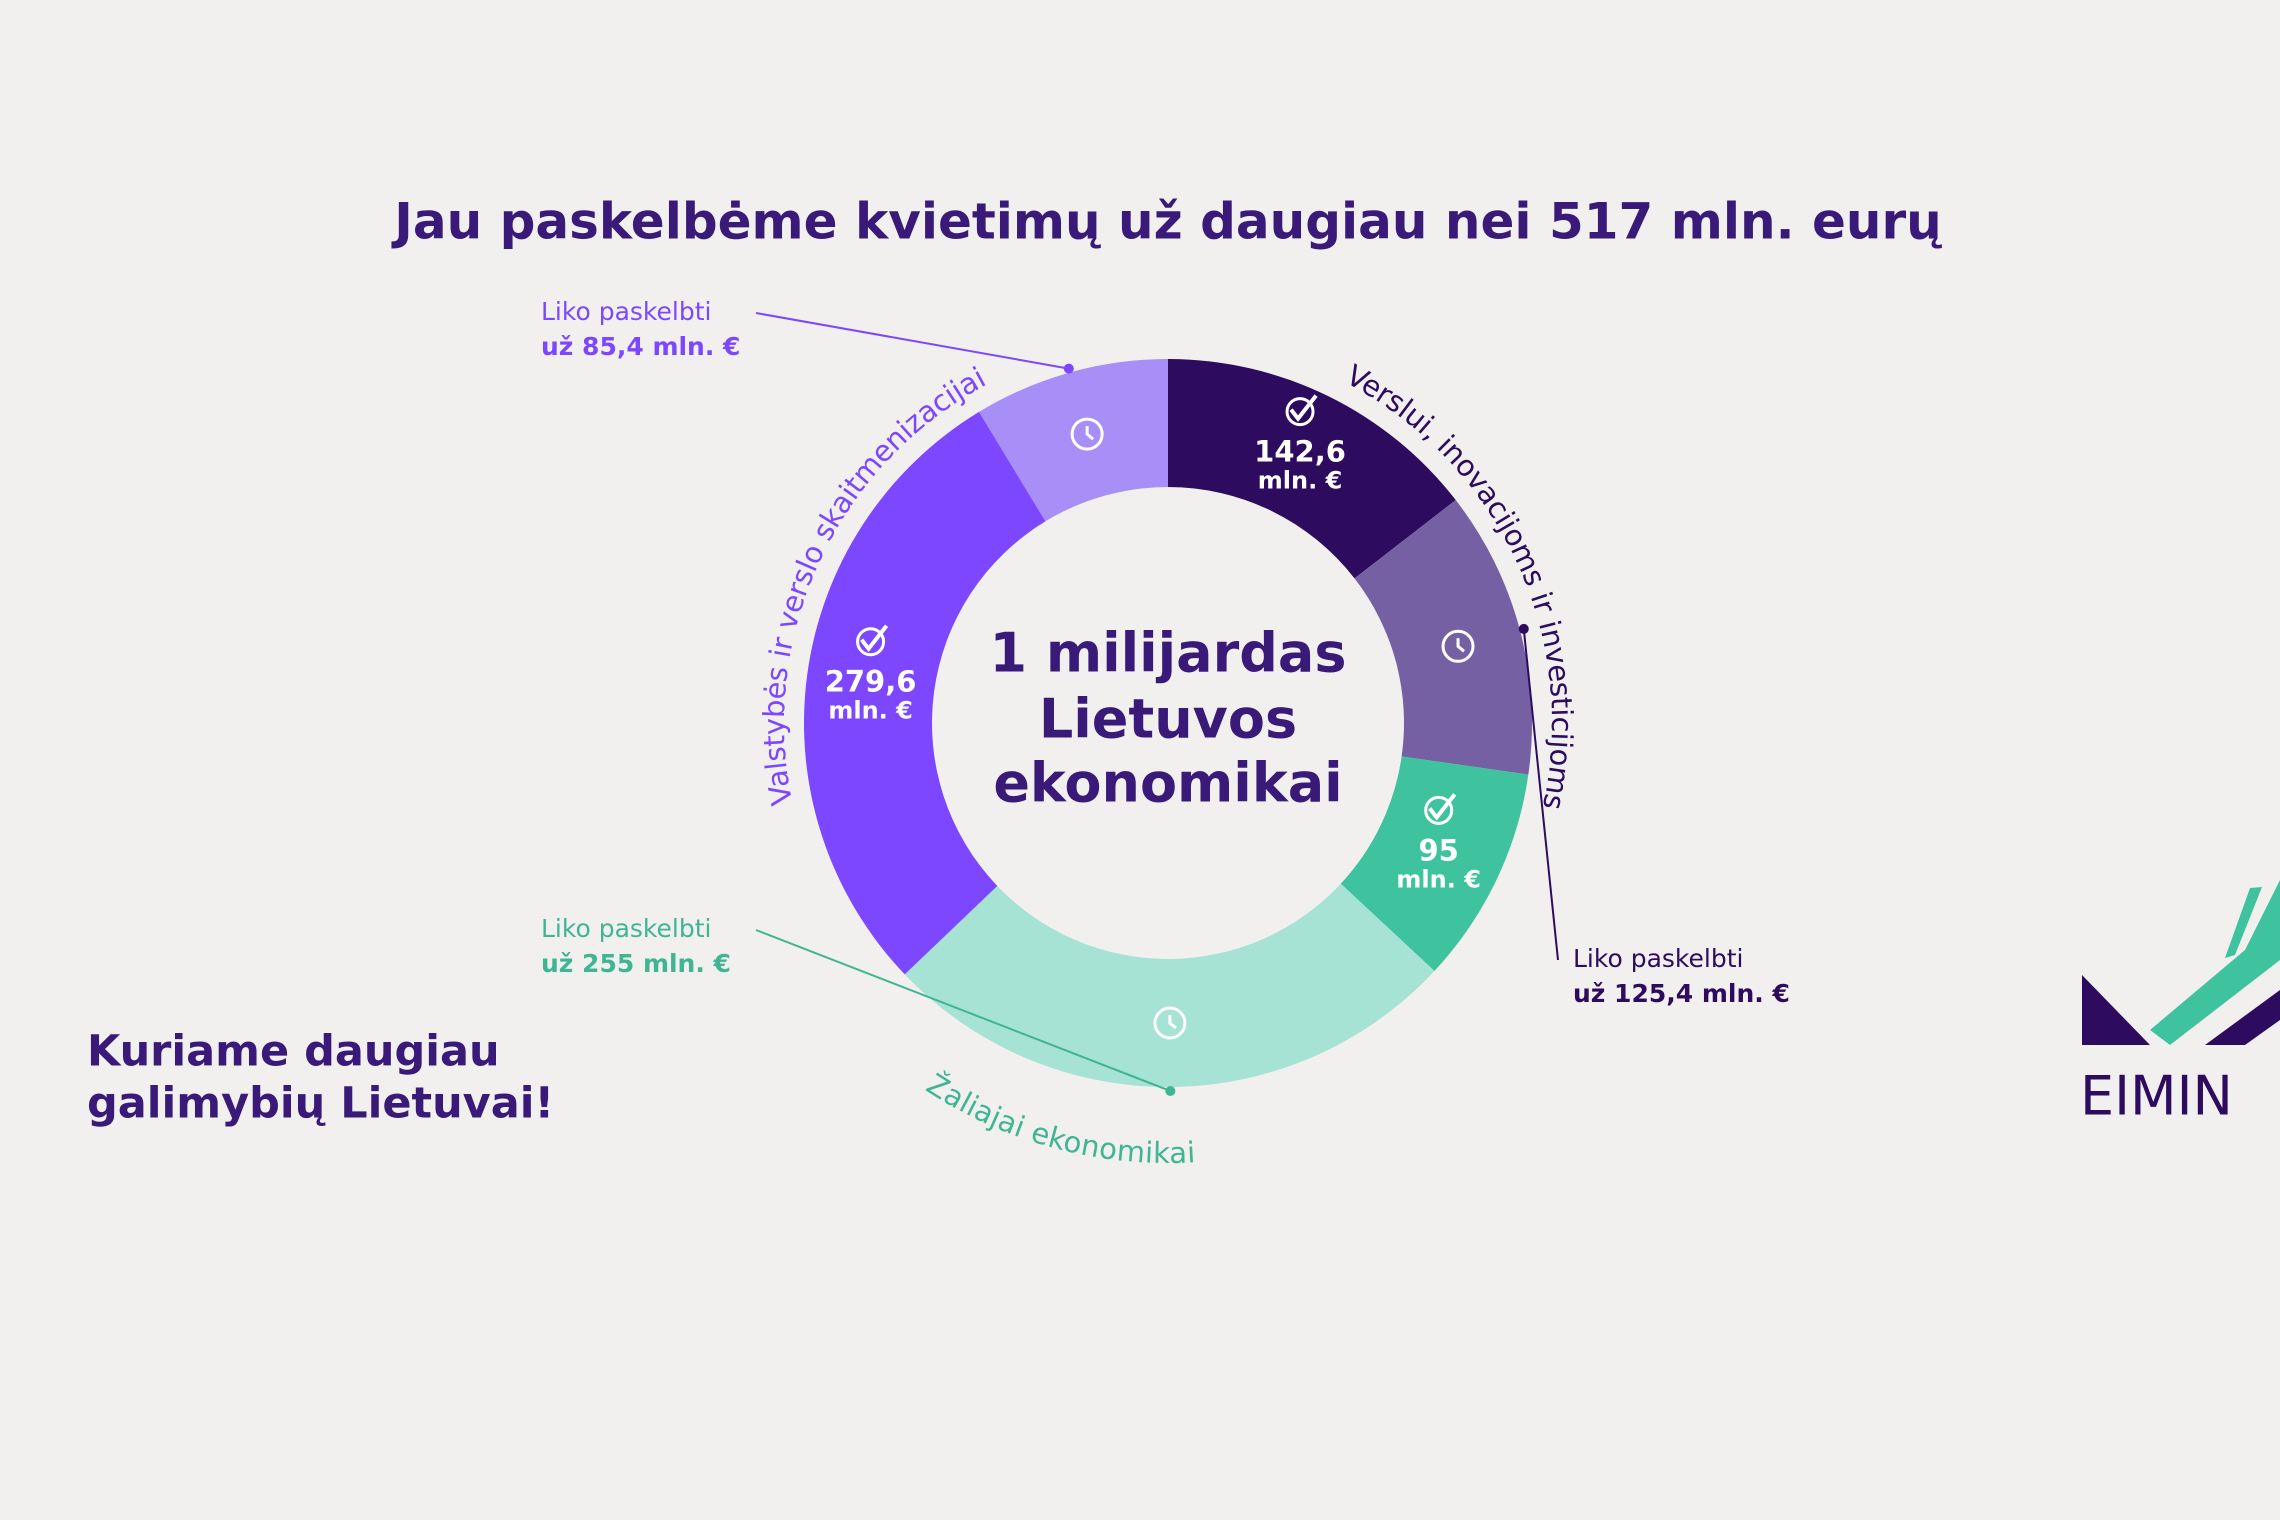 Image resolution: width=2280 pixels, height=1520 pixels. What do you see at coordinates (320, 1104) in the screenshot?
I see `tagline: galimybių Lietuvai!` at bounding box center [320, 1104].